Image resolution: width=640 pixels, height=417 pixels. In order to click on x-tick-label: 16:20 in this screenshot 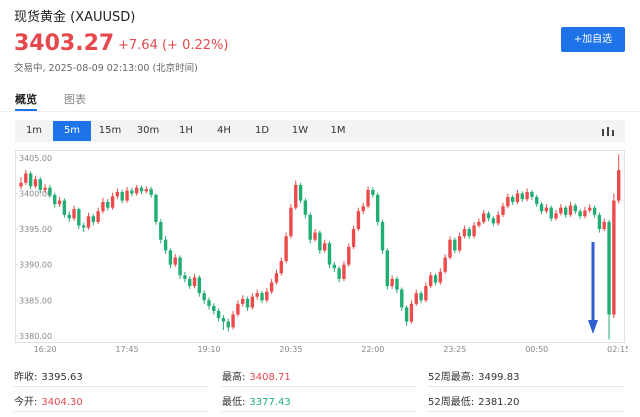, I will do `click(45, 349)`.